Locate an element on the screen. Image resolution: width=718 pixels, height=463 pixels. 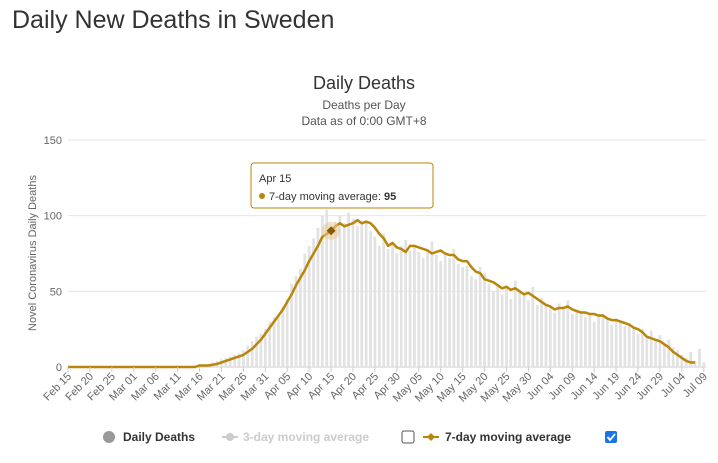
legend-item-7-day-moving-average: 7-day moving average is located at coordinates (497, 437).